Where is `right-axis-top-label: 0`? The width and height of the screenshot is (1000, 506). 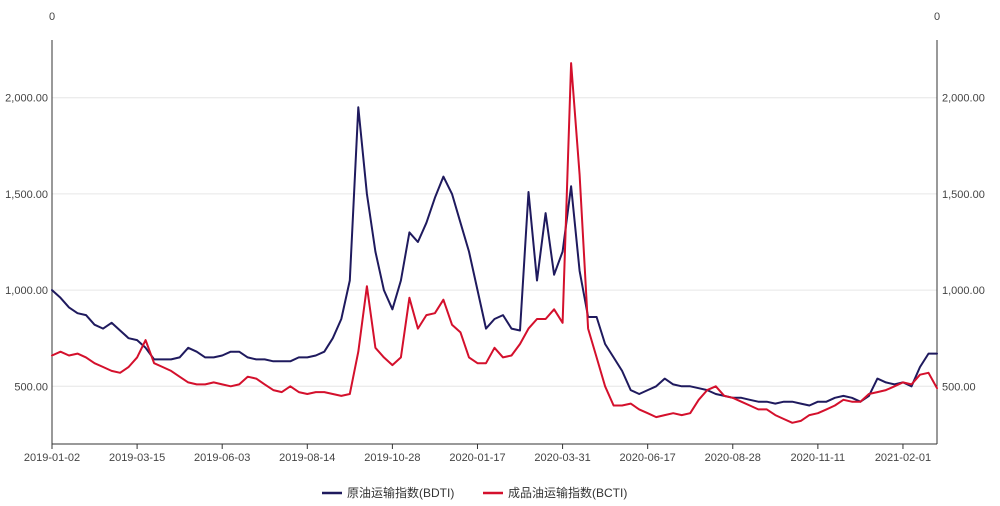 right-axis-top-label: 0 is located at coordinates (937, 17).